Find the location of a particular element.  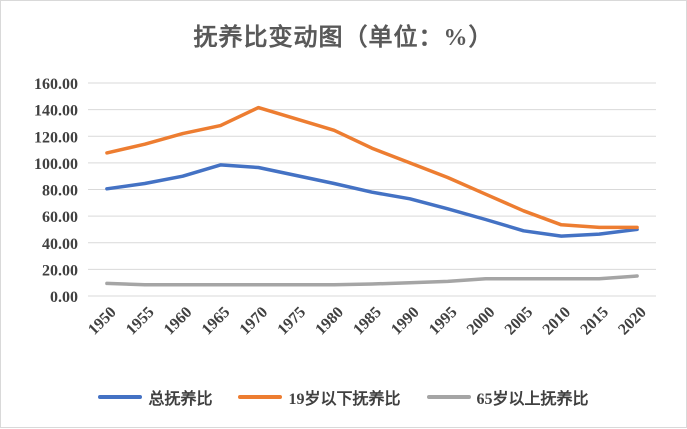

legend-label: 19岁以下抚养比 is located at coordinates (344, 399).